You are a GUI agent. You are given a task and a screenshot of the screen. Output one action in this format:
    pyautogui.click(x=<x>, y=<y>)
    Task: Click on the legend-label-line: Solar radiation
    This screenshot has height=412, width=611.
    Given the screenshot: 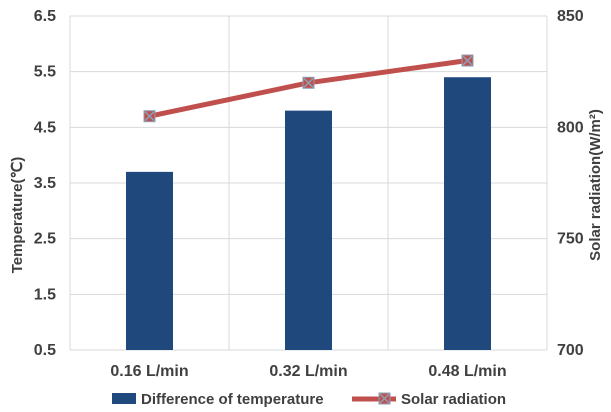 What is the action you would take?
    pyautogui.click(x=453, y=399)
    